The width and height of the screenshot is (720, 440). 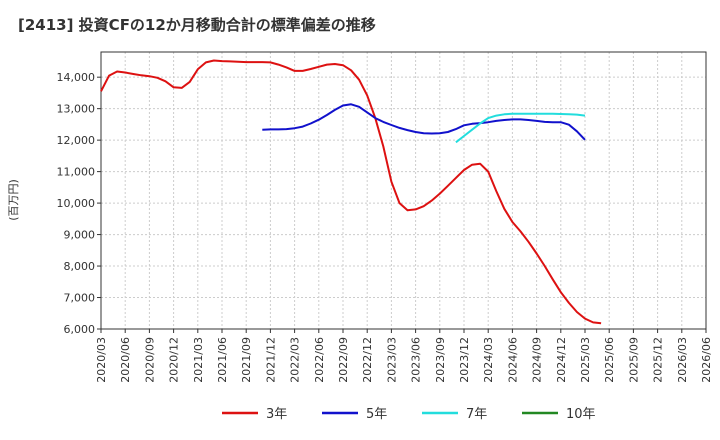 What do you see at coordinates (101, 360) in the screenshot?
I see `x-tick-label: 2020/03` at bounding box center [101, 360].